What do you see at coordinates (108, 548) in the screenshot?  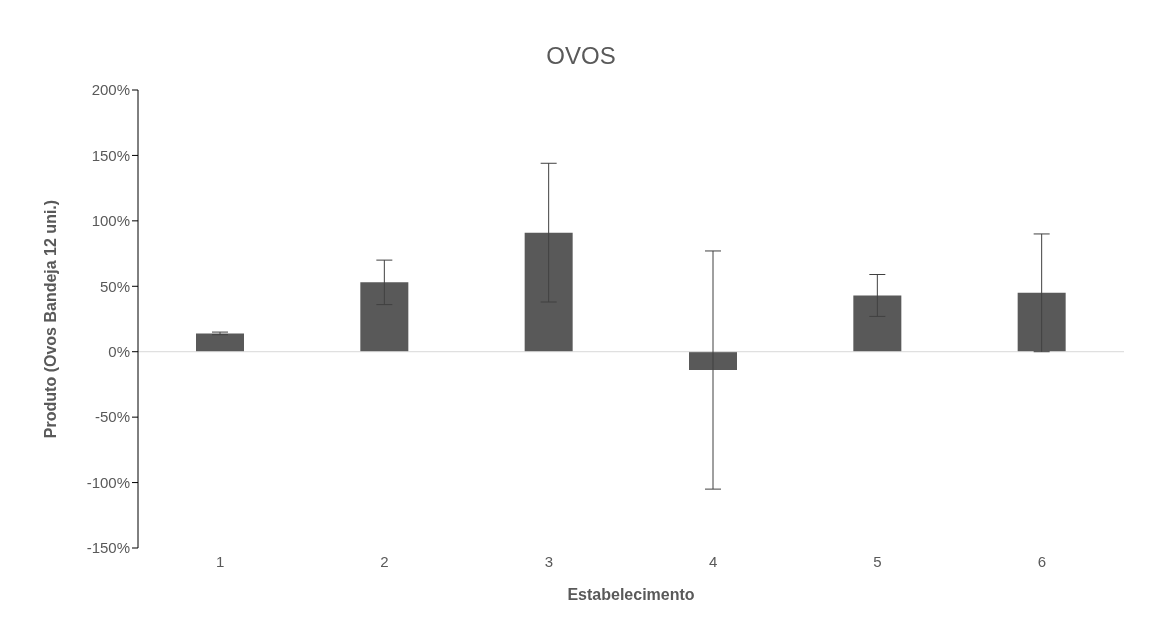 I see `y-tick-label: -150%` at bounding box center [108, 548].